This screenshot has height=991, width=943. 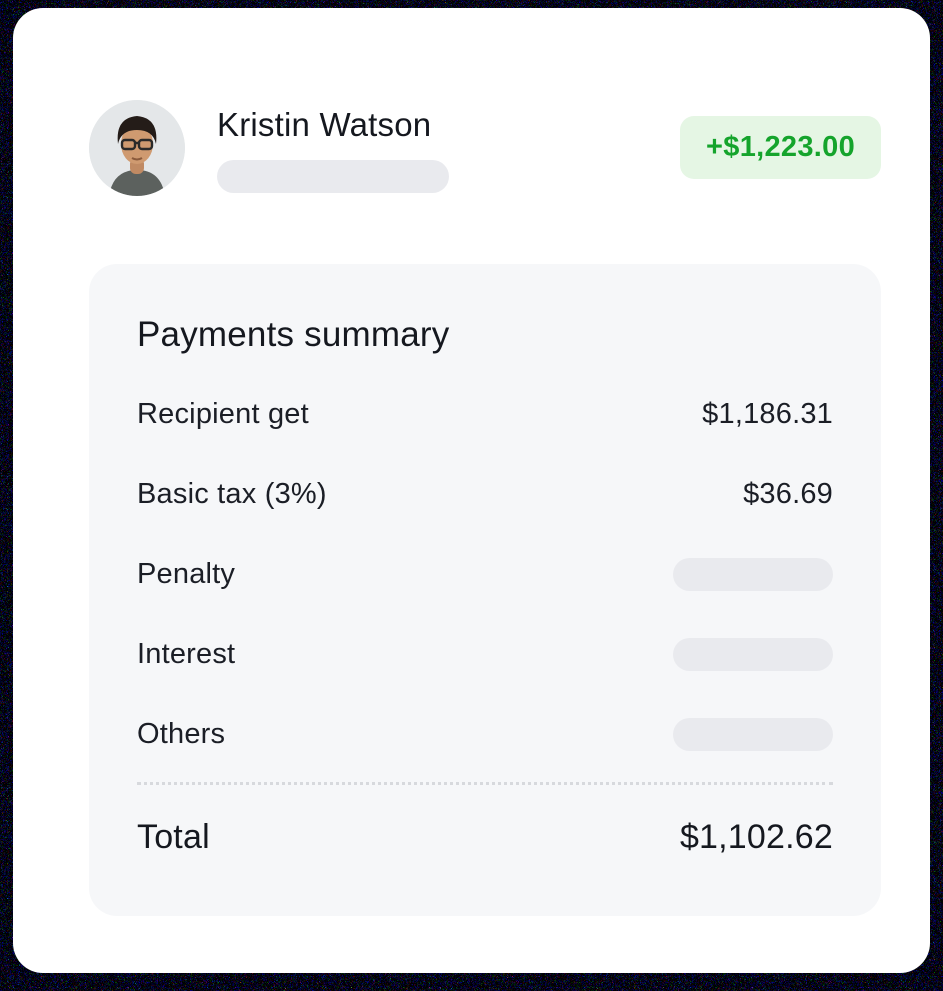 What do you see at coordinates (223, 413) in the screenshot?
I see `row-label: Recipient get` at bounding box center [223, 413].